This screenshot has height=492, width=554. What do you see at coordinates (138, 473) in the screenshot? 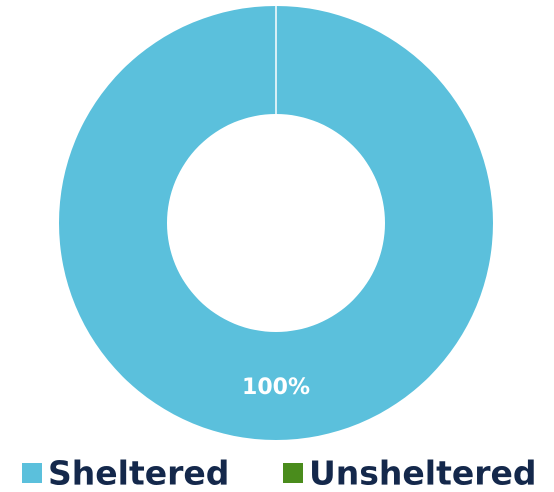
I see `legend-label: Sheltered` at bounding box center [138, 473].